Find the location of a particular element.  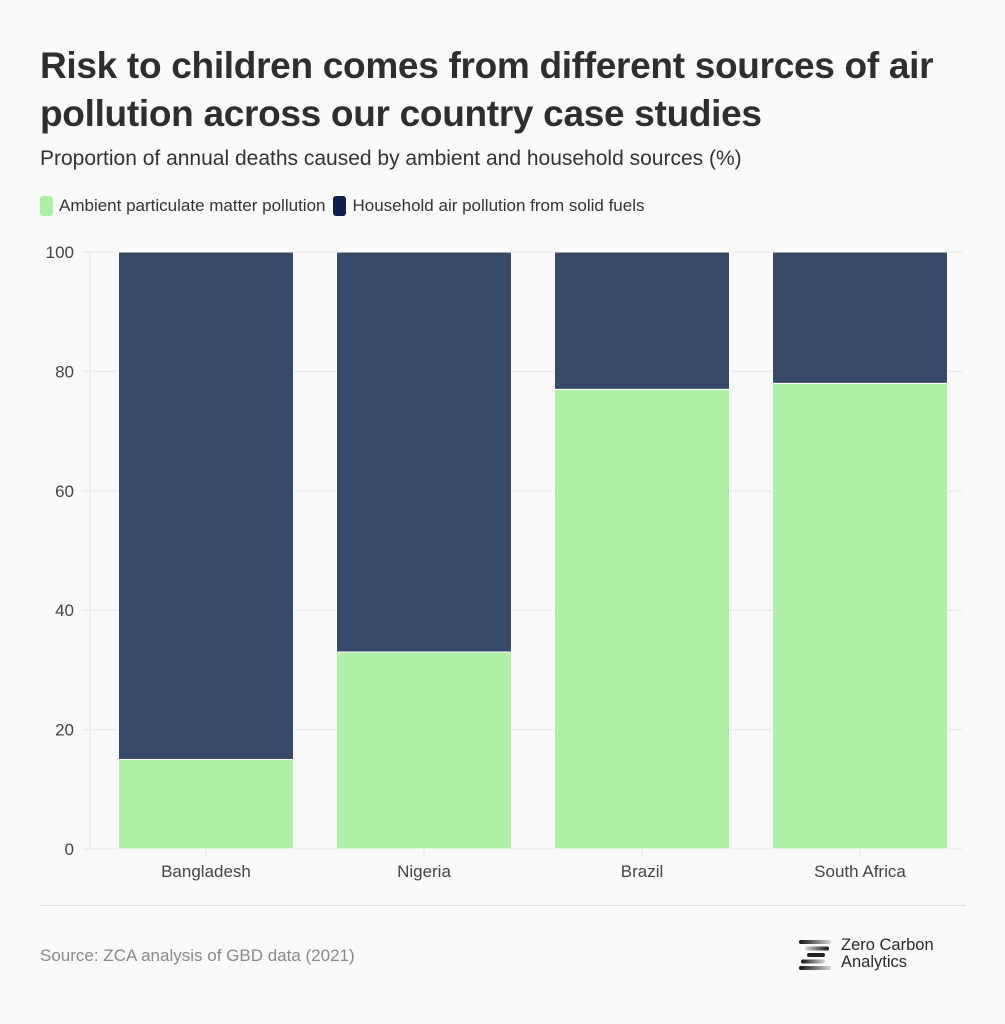

bar-ambient-bangladesh is located at coordinates (206, 804).